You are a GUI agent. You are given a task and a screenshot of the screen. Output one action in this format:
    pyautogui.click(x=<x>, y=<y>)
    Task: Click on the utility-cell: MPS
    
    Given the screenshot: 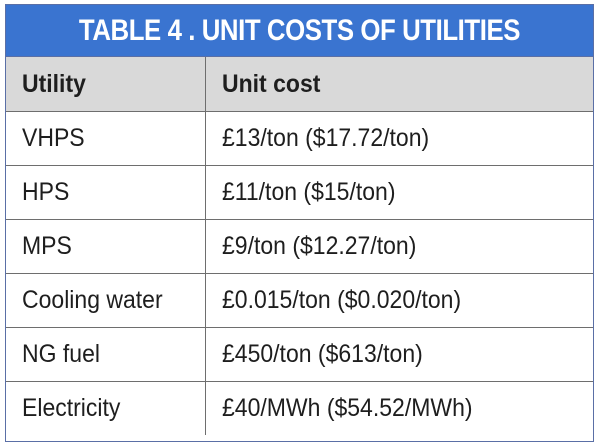 What is the action you would take?
    pyautogui.click(x=105, y=246)
    